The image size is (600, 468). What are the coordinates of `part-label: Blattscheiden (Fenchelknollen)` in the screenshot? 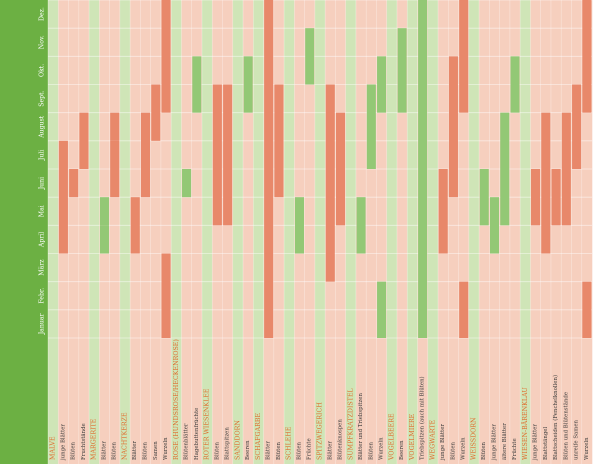 It's located at (555, 417).